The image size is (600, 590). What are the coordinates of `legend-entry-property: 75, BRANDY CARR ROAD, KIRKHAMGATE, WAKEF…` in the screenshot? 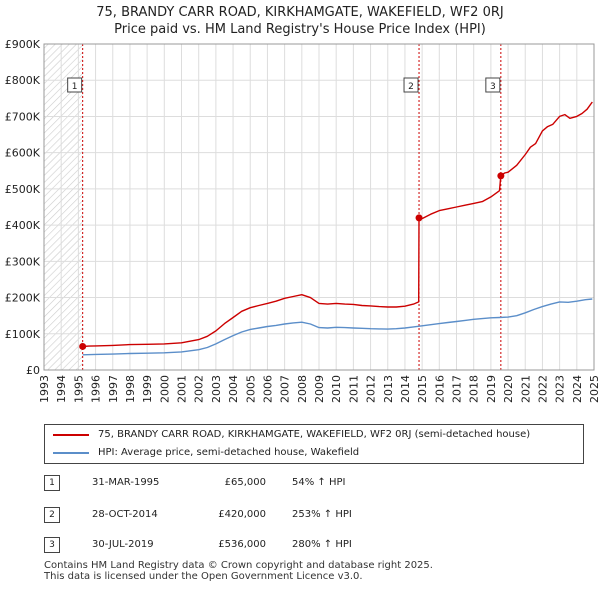 It's located at (291, 434).